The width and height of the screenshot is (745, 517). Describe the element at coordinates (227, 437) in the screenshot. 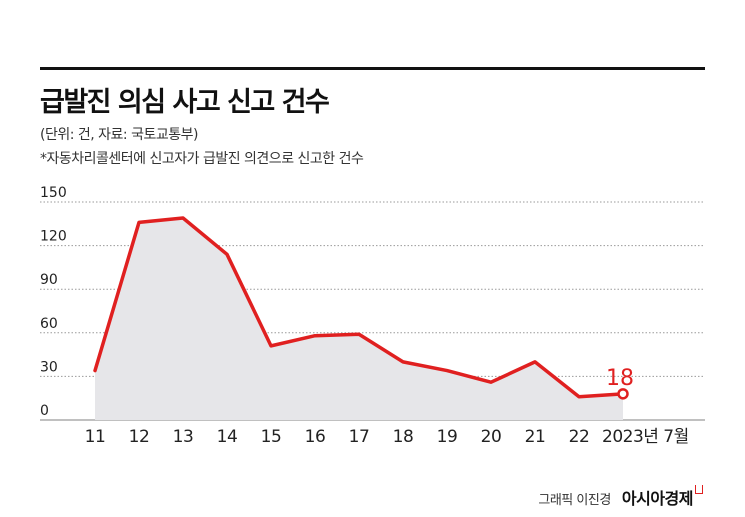

I see `x-tick-label: 14` at that location.